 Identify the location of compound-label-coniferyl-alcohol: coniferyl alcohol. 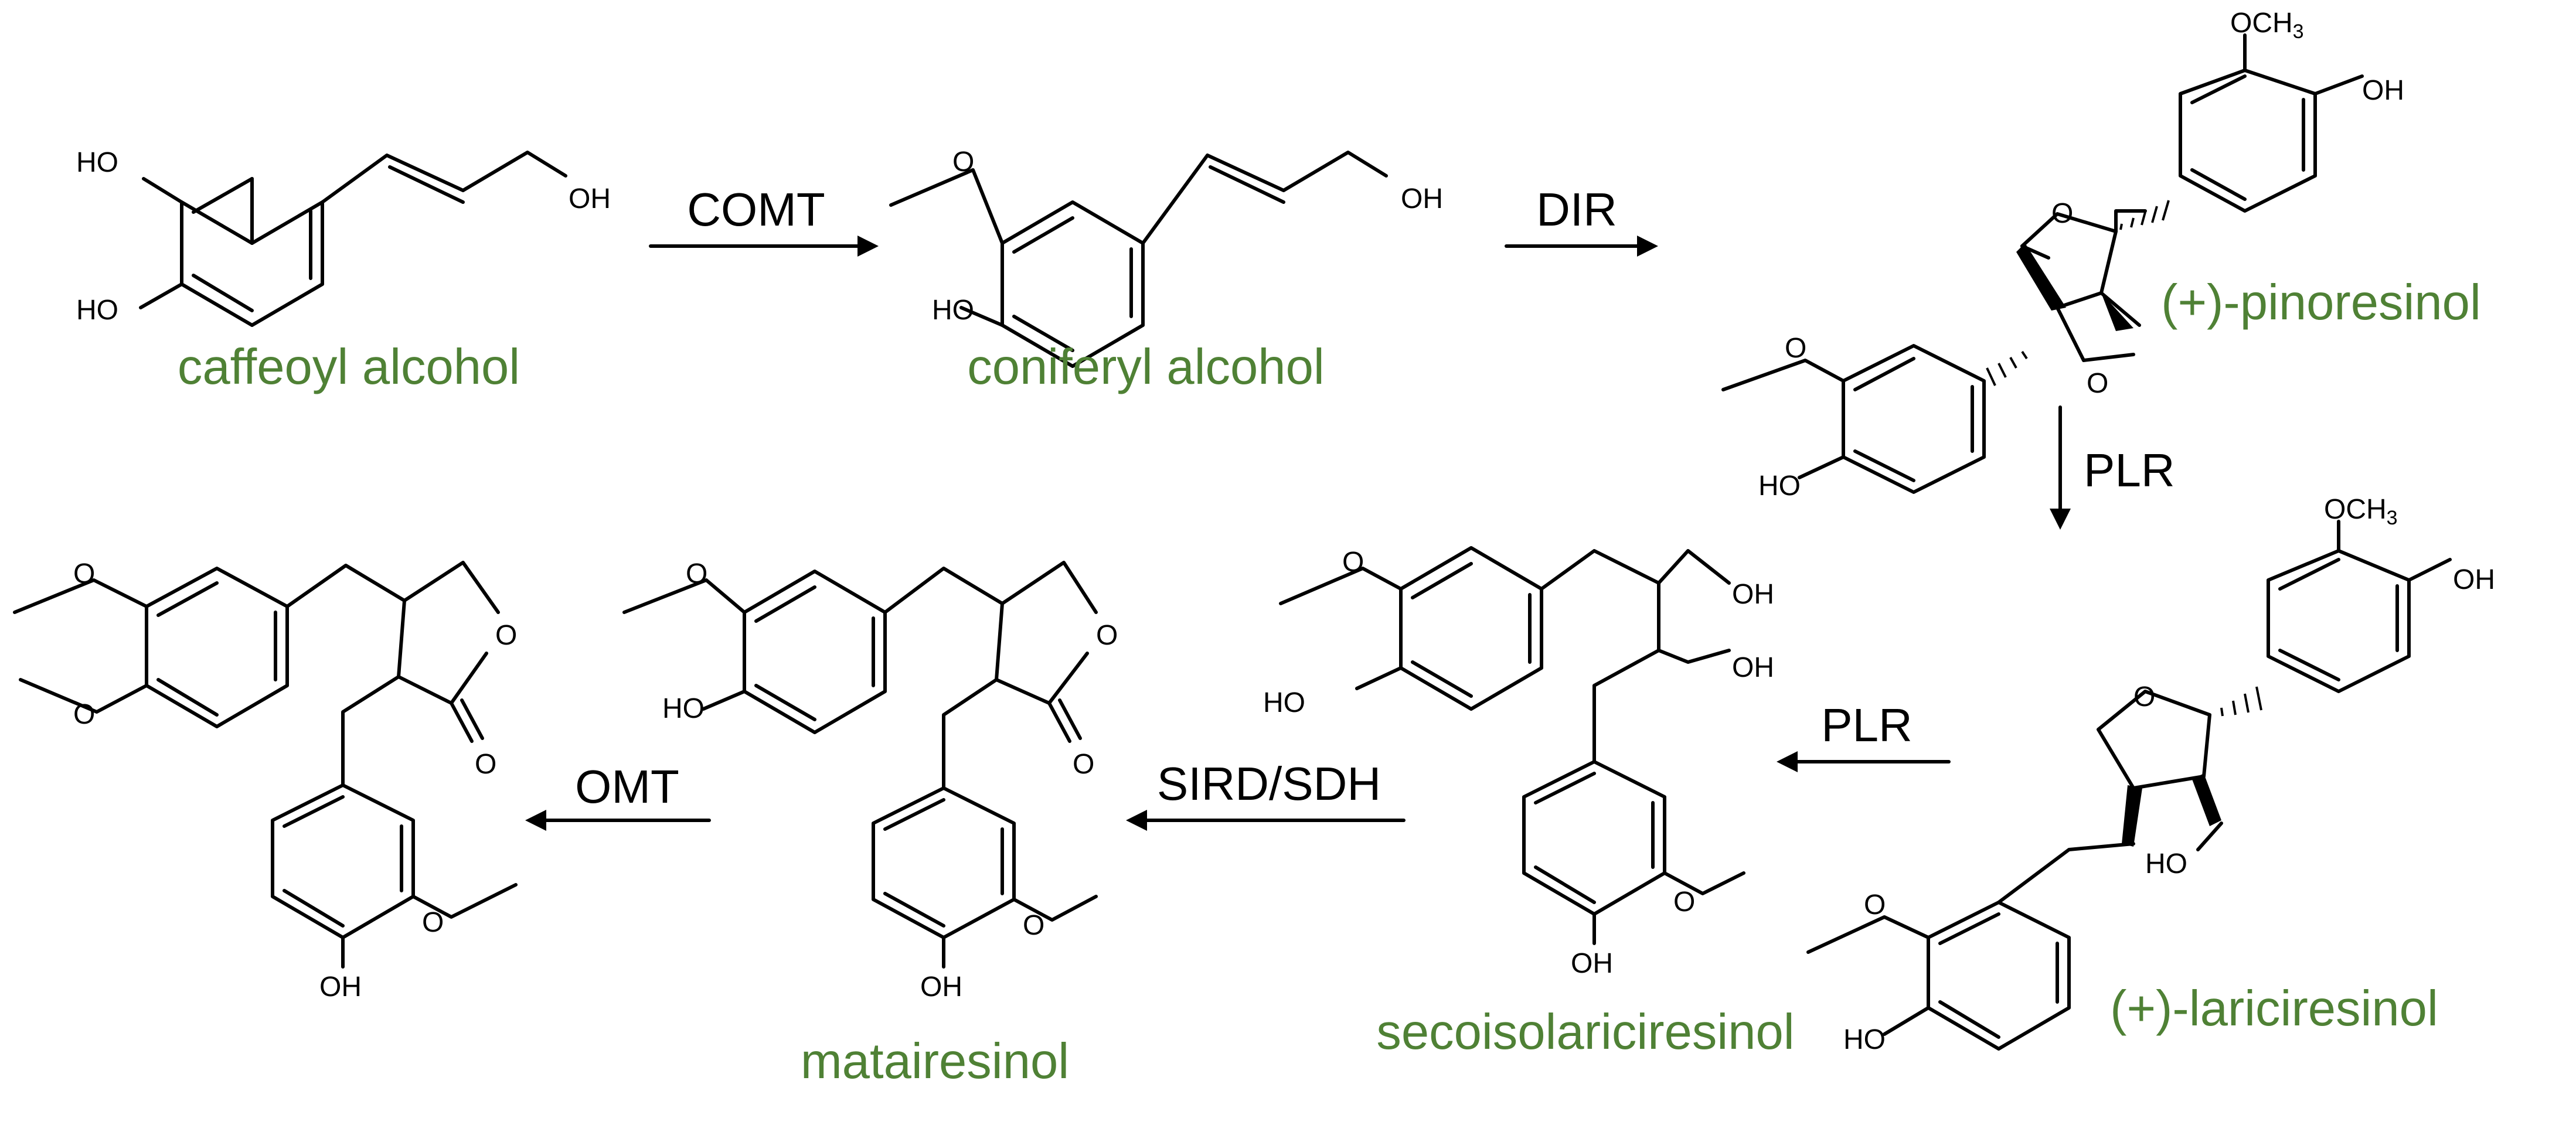
(1146, 367).